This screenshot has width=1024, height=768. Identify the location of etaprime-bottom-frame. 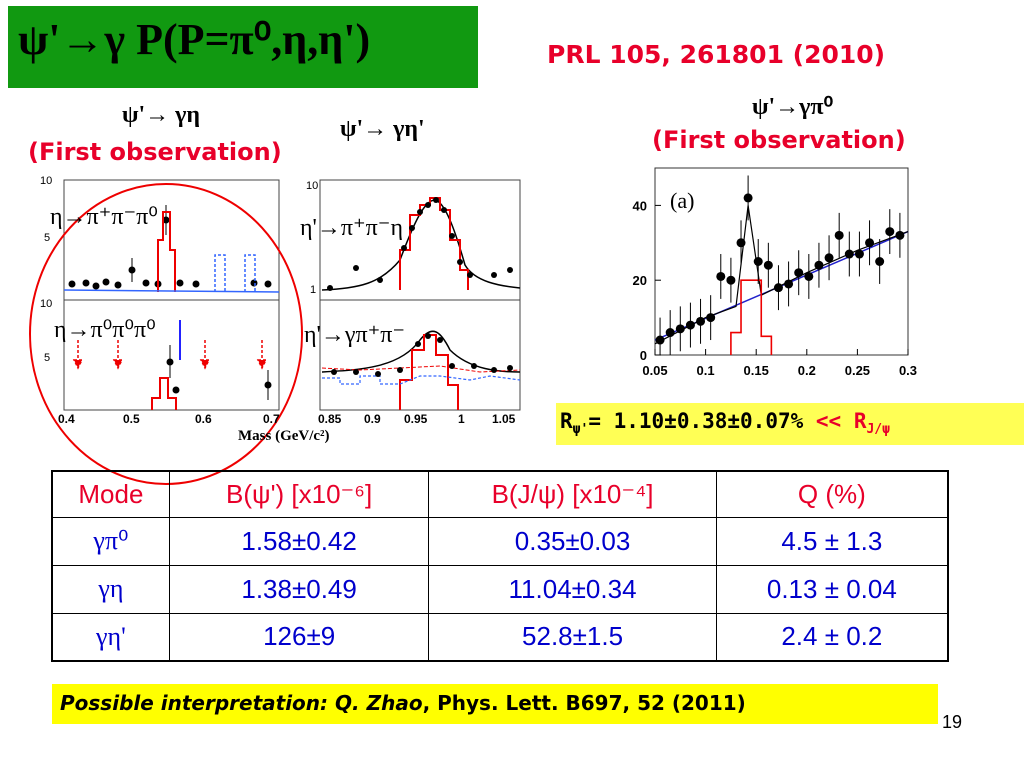
(420, 355).